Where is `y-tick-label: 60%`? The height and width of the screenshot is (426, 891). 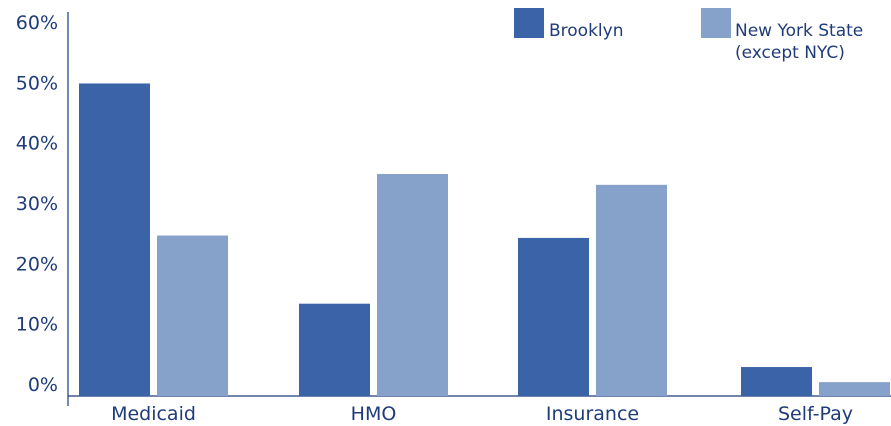
y-tick-label: 60% is located at coordinates (37, 23).